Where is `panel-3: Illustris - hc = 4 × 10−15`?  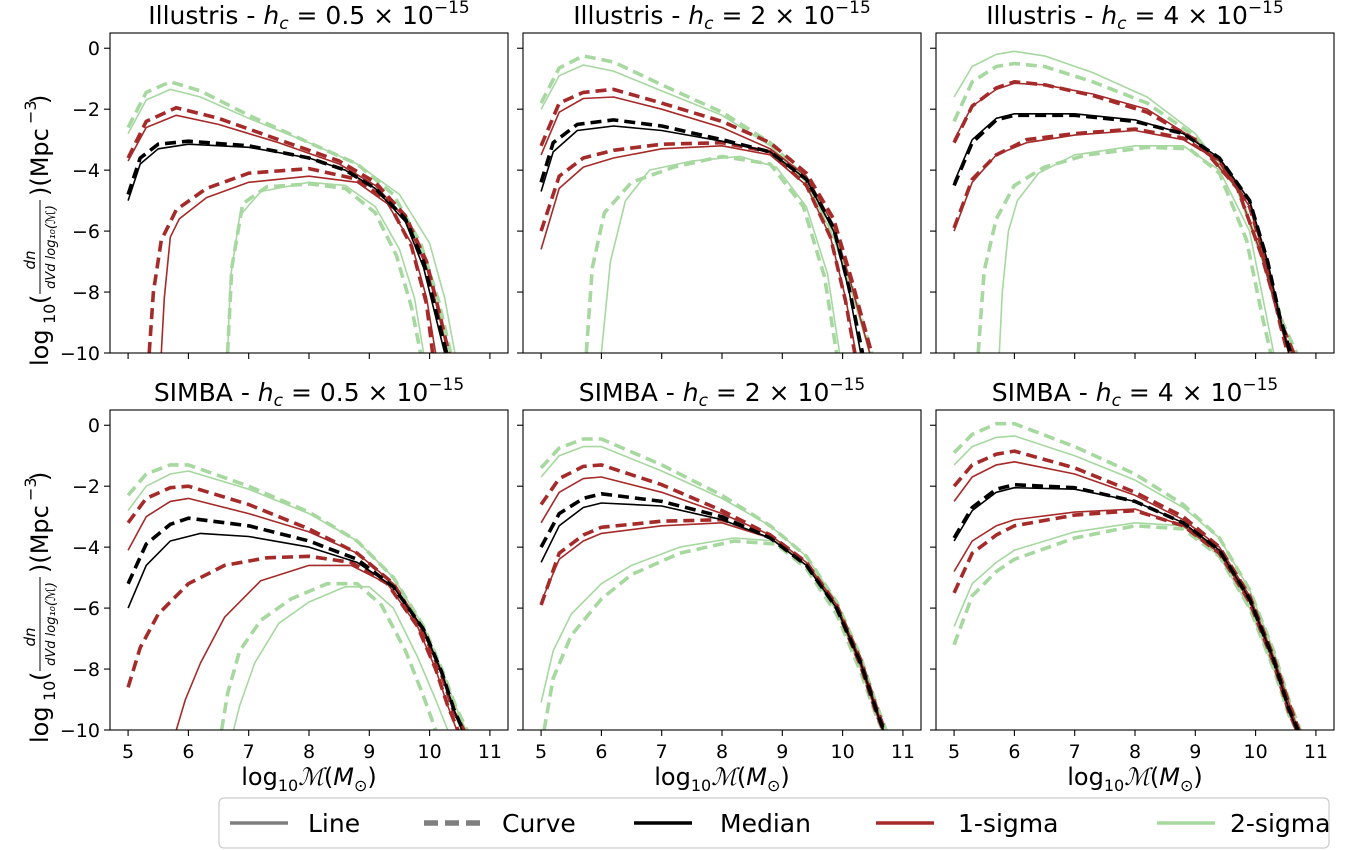
panel-3: Illustris - hc = 4 × 10−15 is located at coordinates (1132, 179).